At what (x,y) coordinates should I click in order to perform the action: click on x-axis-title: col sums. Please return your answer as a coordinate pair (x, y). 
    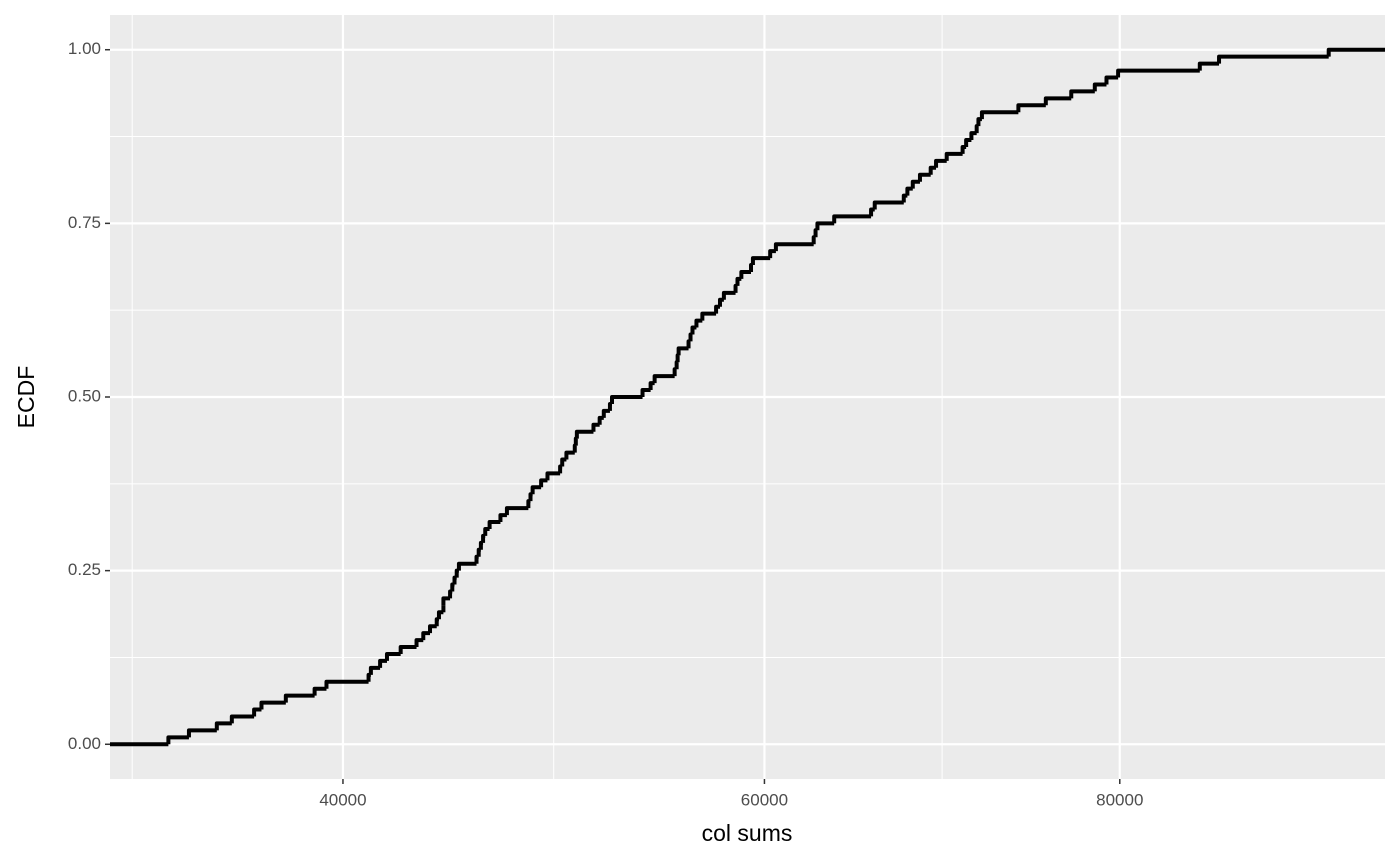
    Looking at the image, I should click on (747, 833).